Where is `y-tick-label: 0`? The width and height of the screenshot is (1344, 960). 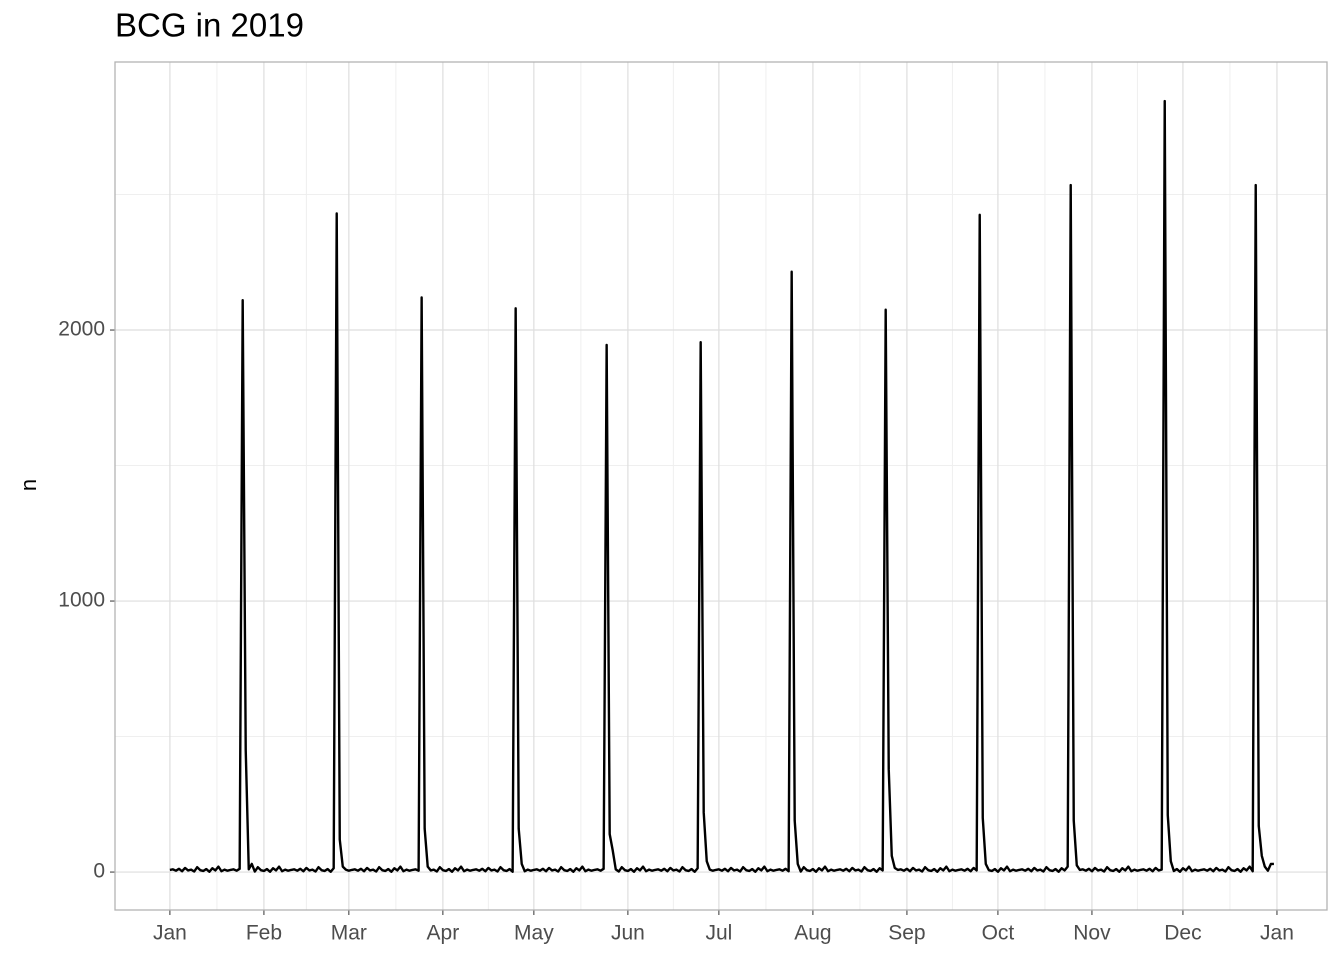 y-tick-label: 0 is located at coordinates (99, 871).